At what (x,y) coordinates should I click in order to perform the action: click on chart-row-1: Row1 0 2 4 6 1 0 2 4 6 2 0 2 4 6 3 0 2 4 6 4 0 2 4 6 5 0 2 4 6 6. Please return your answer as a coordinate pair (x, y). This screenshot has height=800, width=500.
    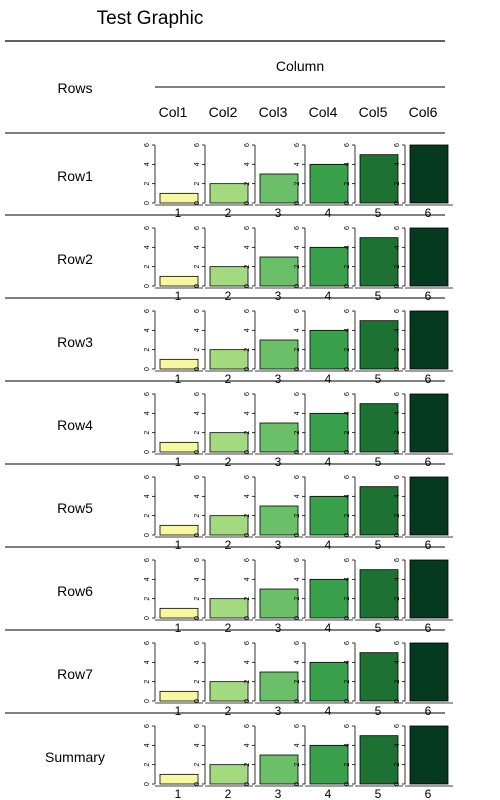
    Looking at the image, I should click on (255, 181).